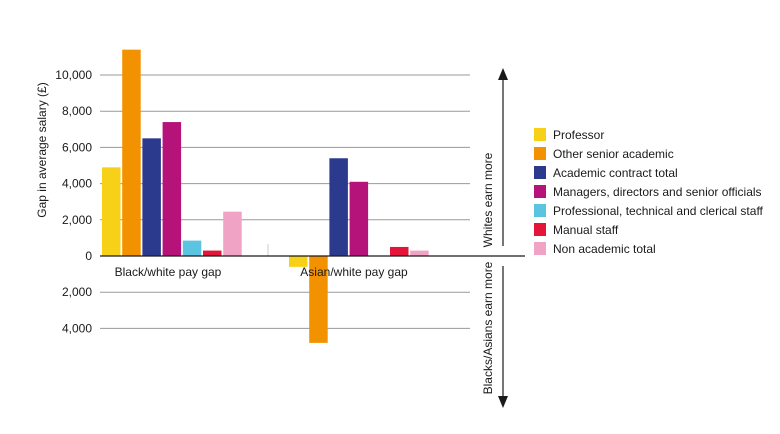  Describe the element at coordinates (419, 253) in the screenshot. I see `bar-asian-non-academic-total` at that location.